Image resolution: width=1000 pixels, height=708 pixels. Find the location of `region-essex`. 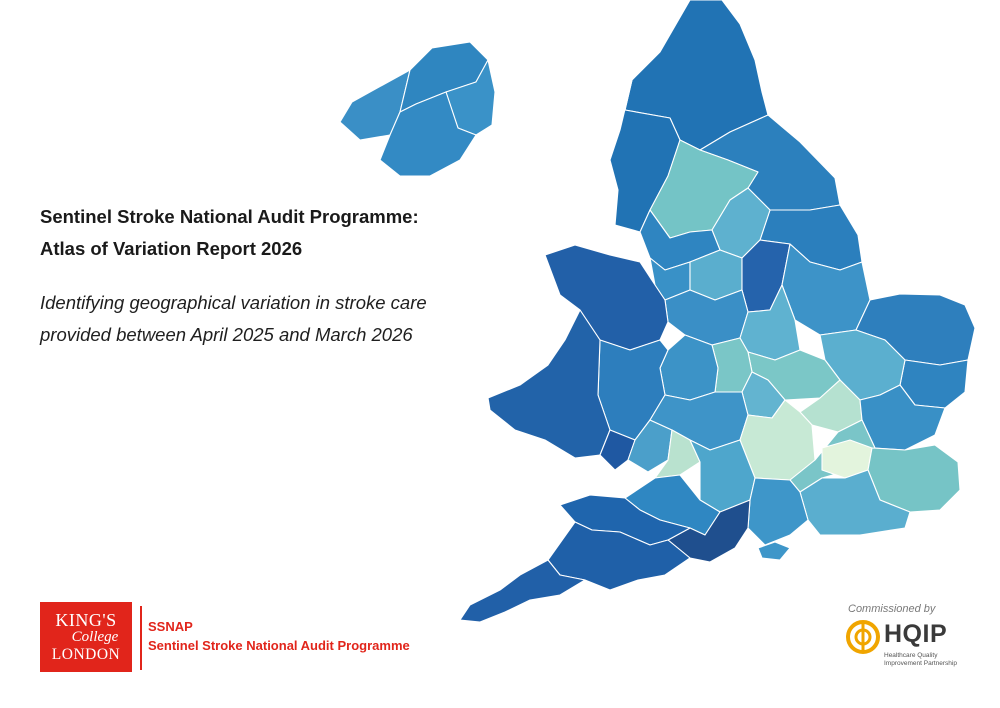

region-essex is located at coordinates (902, 417).